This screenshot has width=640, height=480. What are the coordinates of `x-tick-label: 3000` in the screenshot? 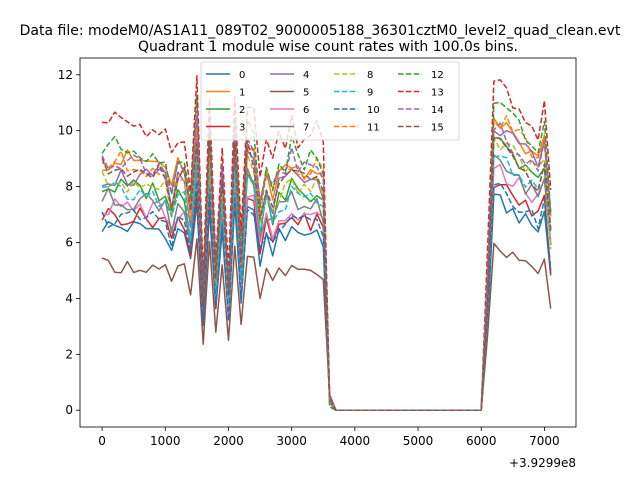 It's located at (291, 441).